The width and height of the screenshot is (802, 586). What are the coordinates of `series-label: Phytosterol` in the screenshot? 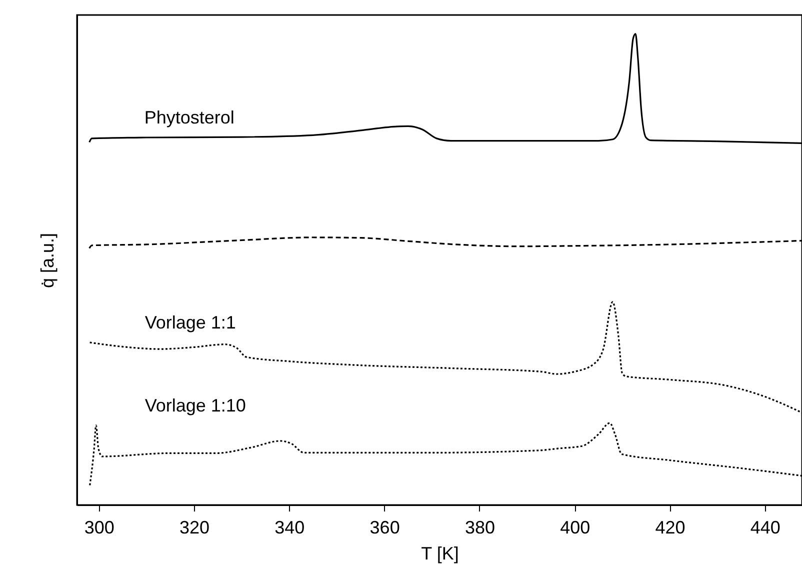 It's located at (189, 118).